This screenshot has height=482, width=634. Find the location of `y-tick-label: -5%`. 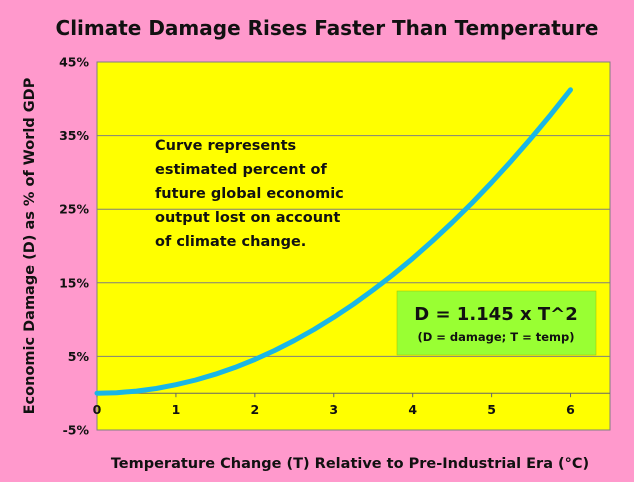

y-tick-label: -5% is located at coordinates (76, 430).